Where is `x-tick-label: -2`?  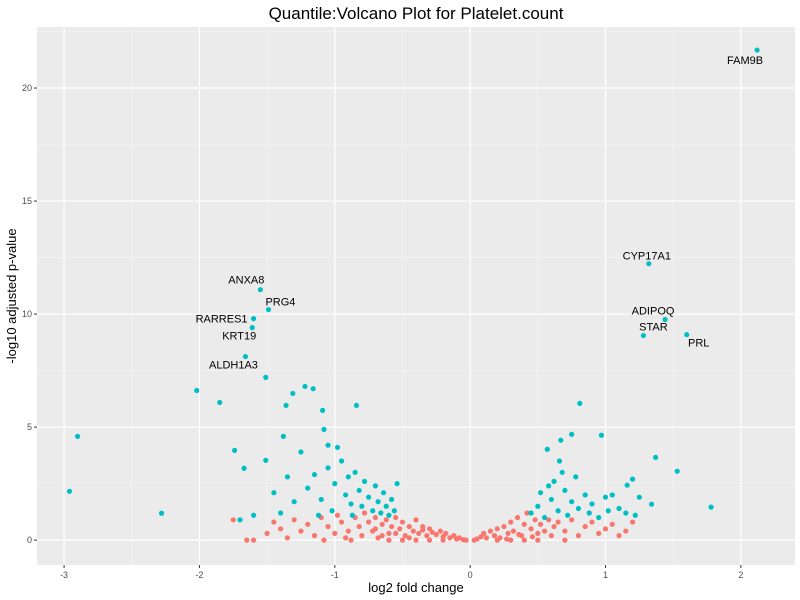
x-tick-label: -2 is located at coordinates (199, 575).